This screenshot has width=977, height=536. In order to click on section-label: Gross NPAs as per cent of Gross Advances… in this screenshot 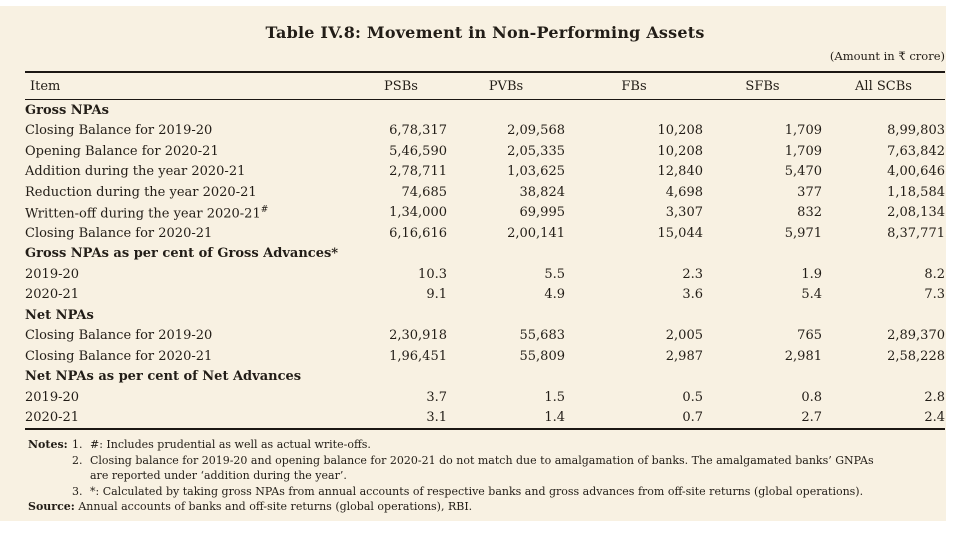, I will do `click(182, 254)`.